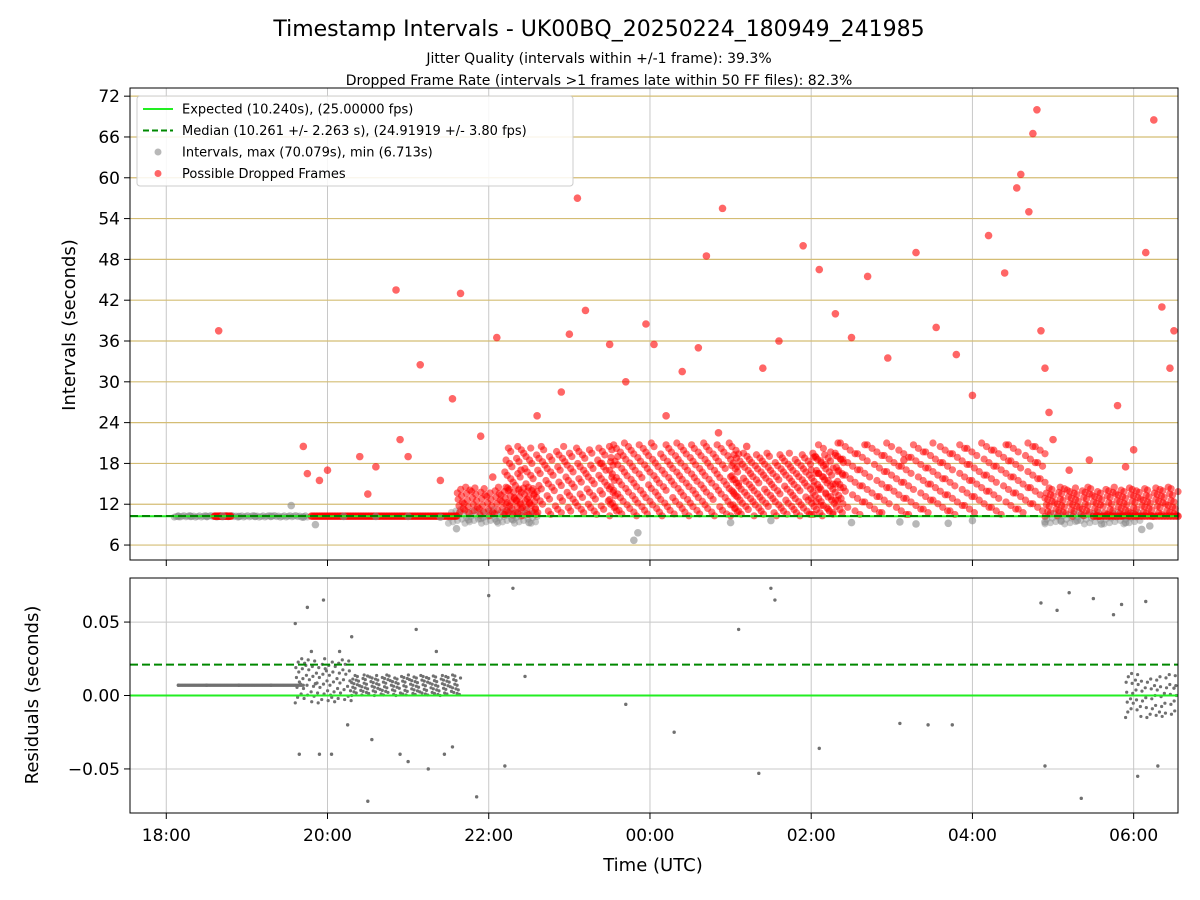 Image resolution: width=1200 pixels, height=900 pixels. What do you see at coordinates (109, 342) in the screenshot?
I see `top-ytick-label-5: 36` at bounding box center [109, 342].